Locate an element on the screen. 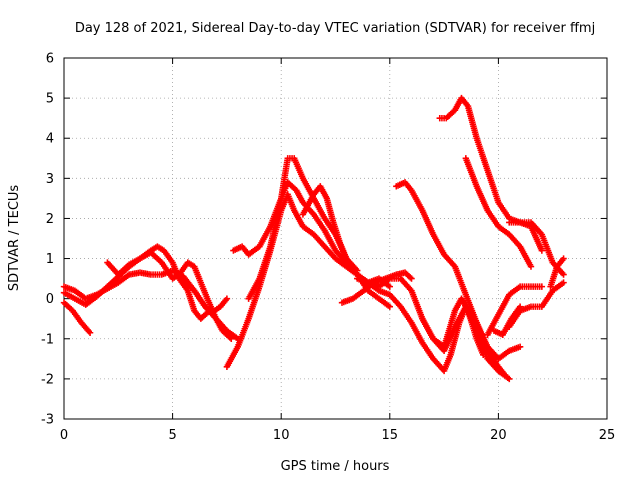  y-tick-label: 3 is located at coordinates (50, 179).